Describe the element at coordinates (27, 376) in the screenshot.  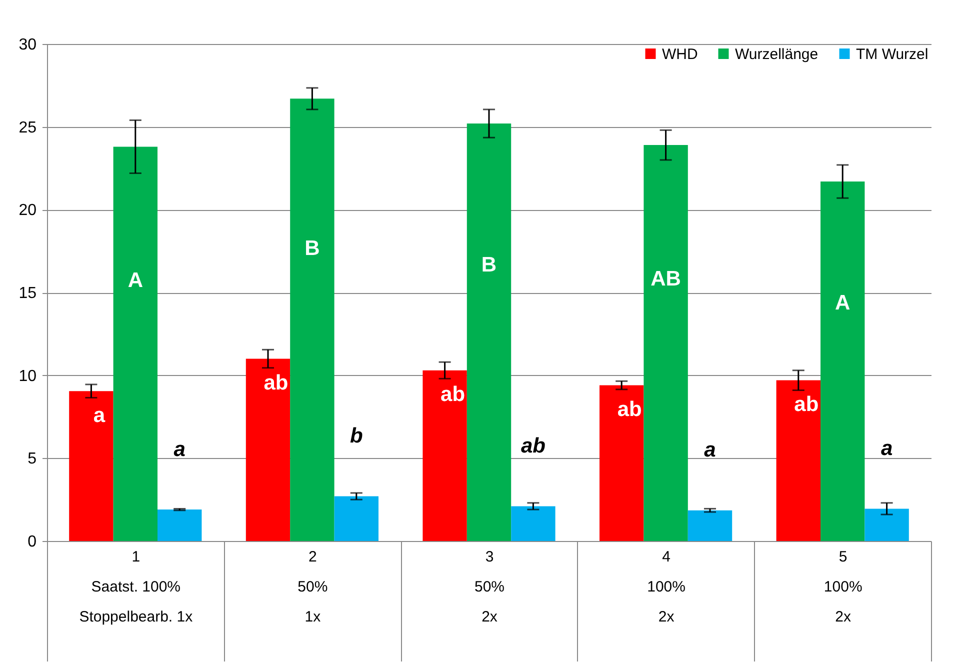
I see `y-tick-label: 10` at that location.